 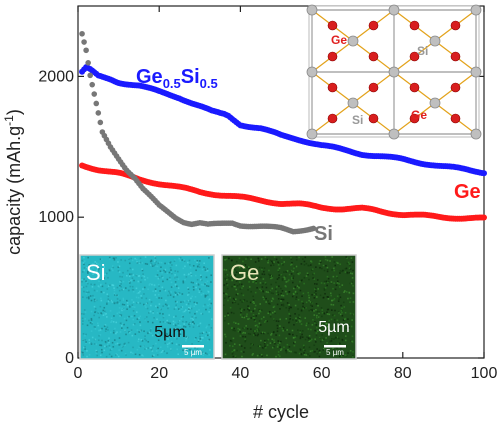 What do you see at coordinates (467, 192) in the screenshot?
I see `series-label-ge: Ge` at bounding box center [467, 192].